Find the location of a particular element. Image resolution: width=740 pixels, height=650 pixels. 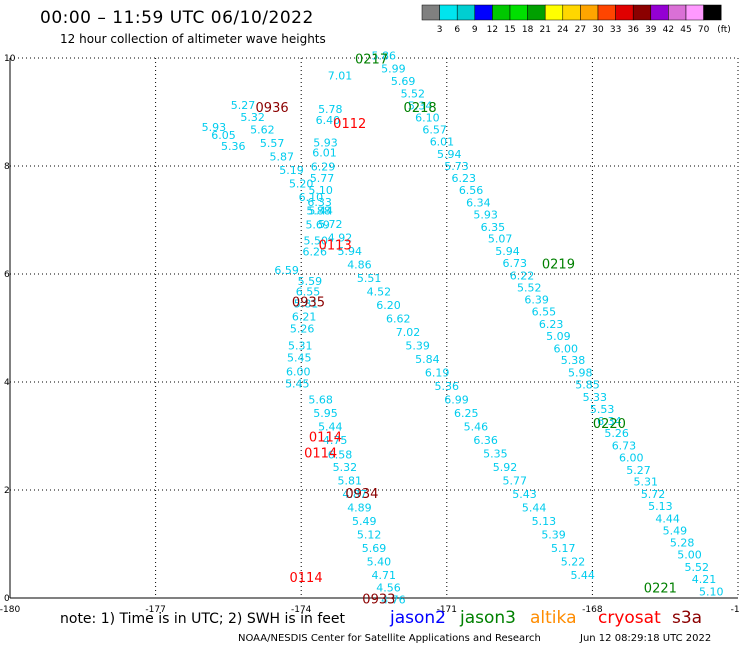

pass-time-label: 0221 is located at coordinates (660, 589).